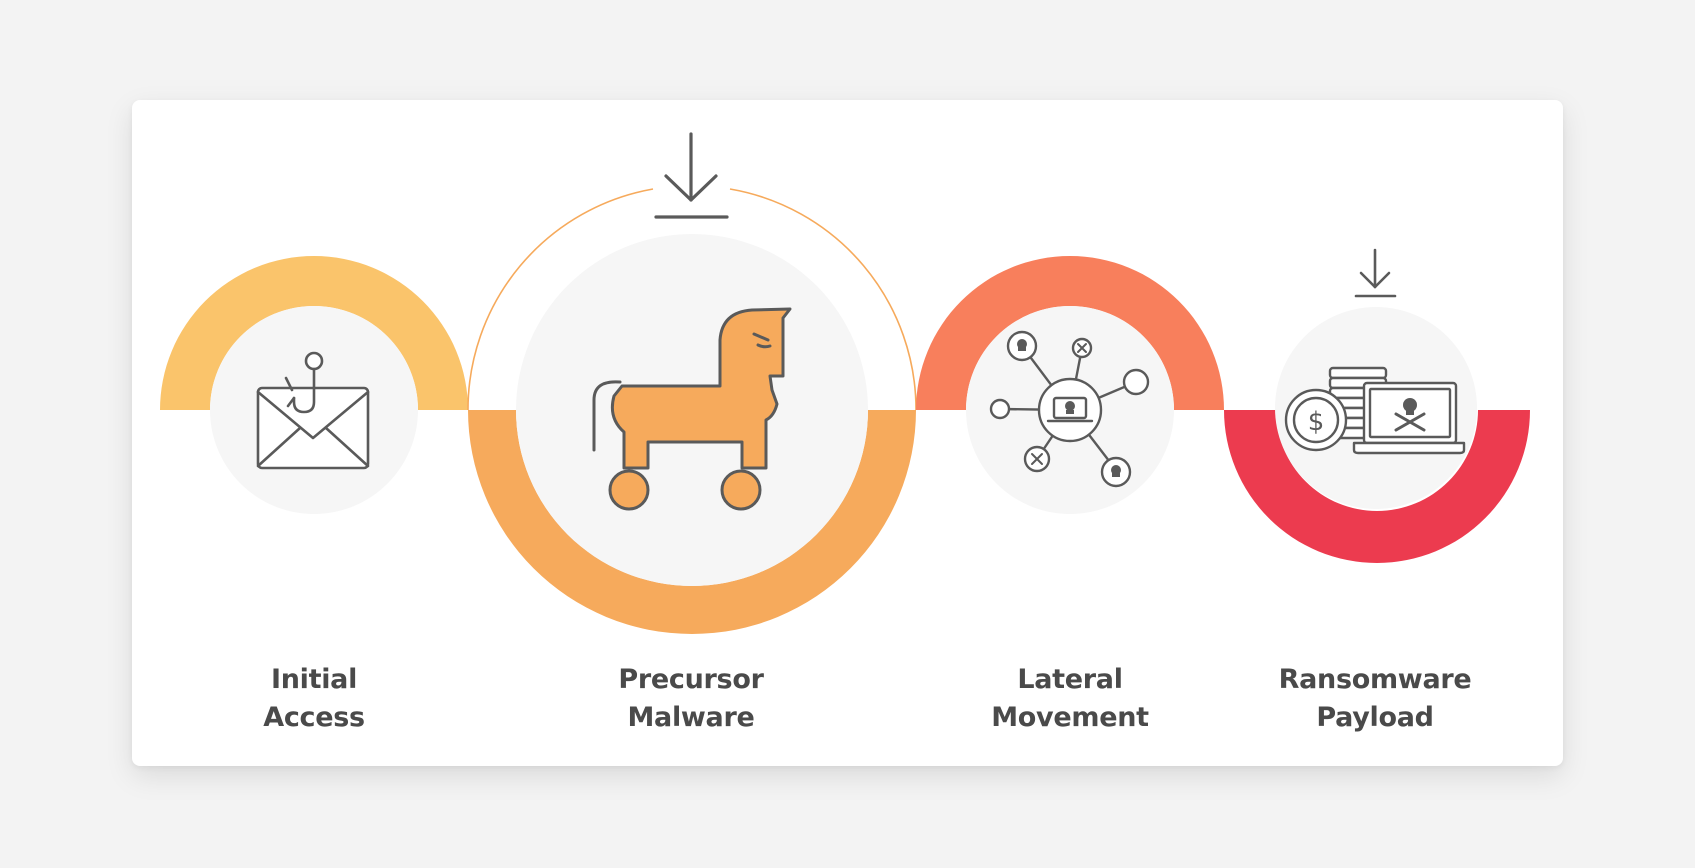 This screenshot has height=868, width=1695. Describe the element at coordinates (1375, 273) in the screenshot. I see `download-arrow-small-icon` at that location.